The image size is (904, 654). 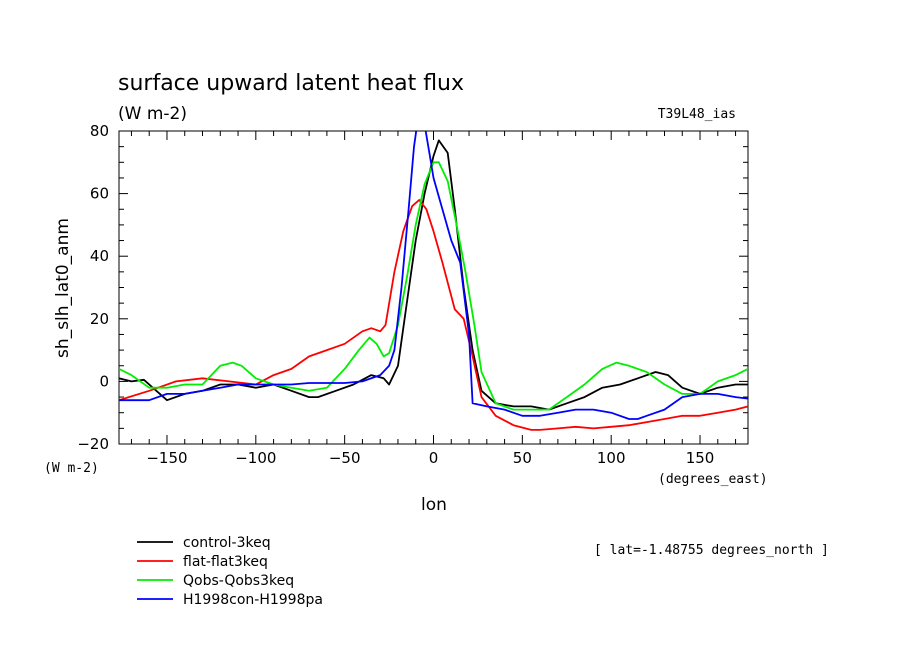 I want to click on y-axis-units: (W m-2), so click(x=71, y=468).